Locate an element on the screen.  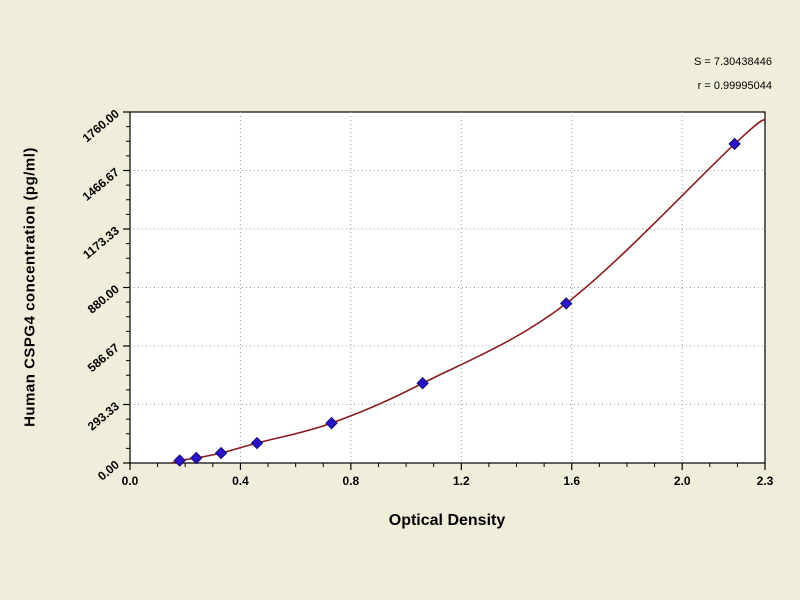
y-tick-label: 1760.00 is located at coordinates (101, 125).